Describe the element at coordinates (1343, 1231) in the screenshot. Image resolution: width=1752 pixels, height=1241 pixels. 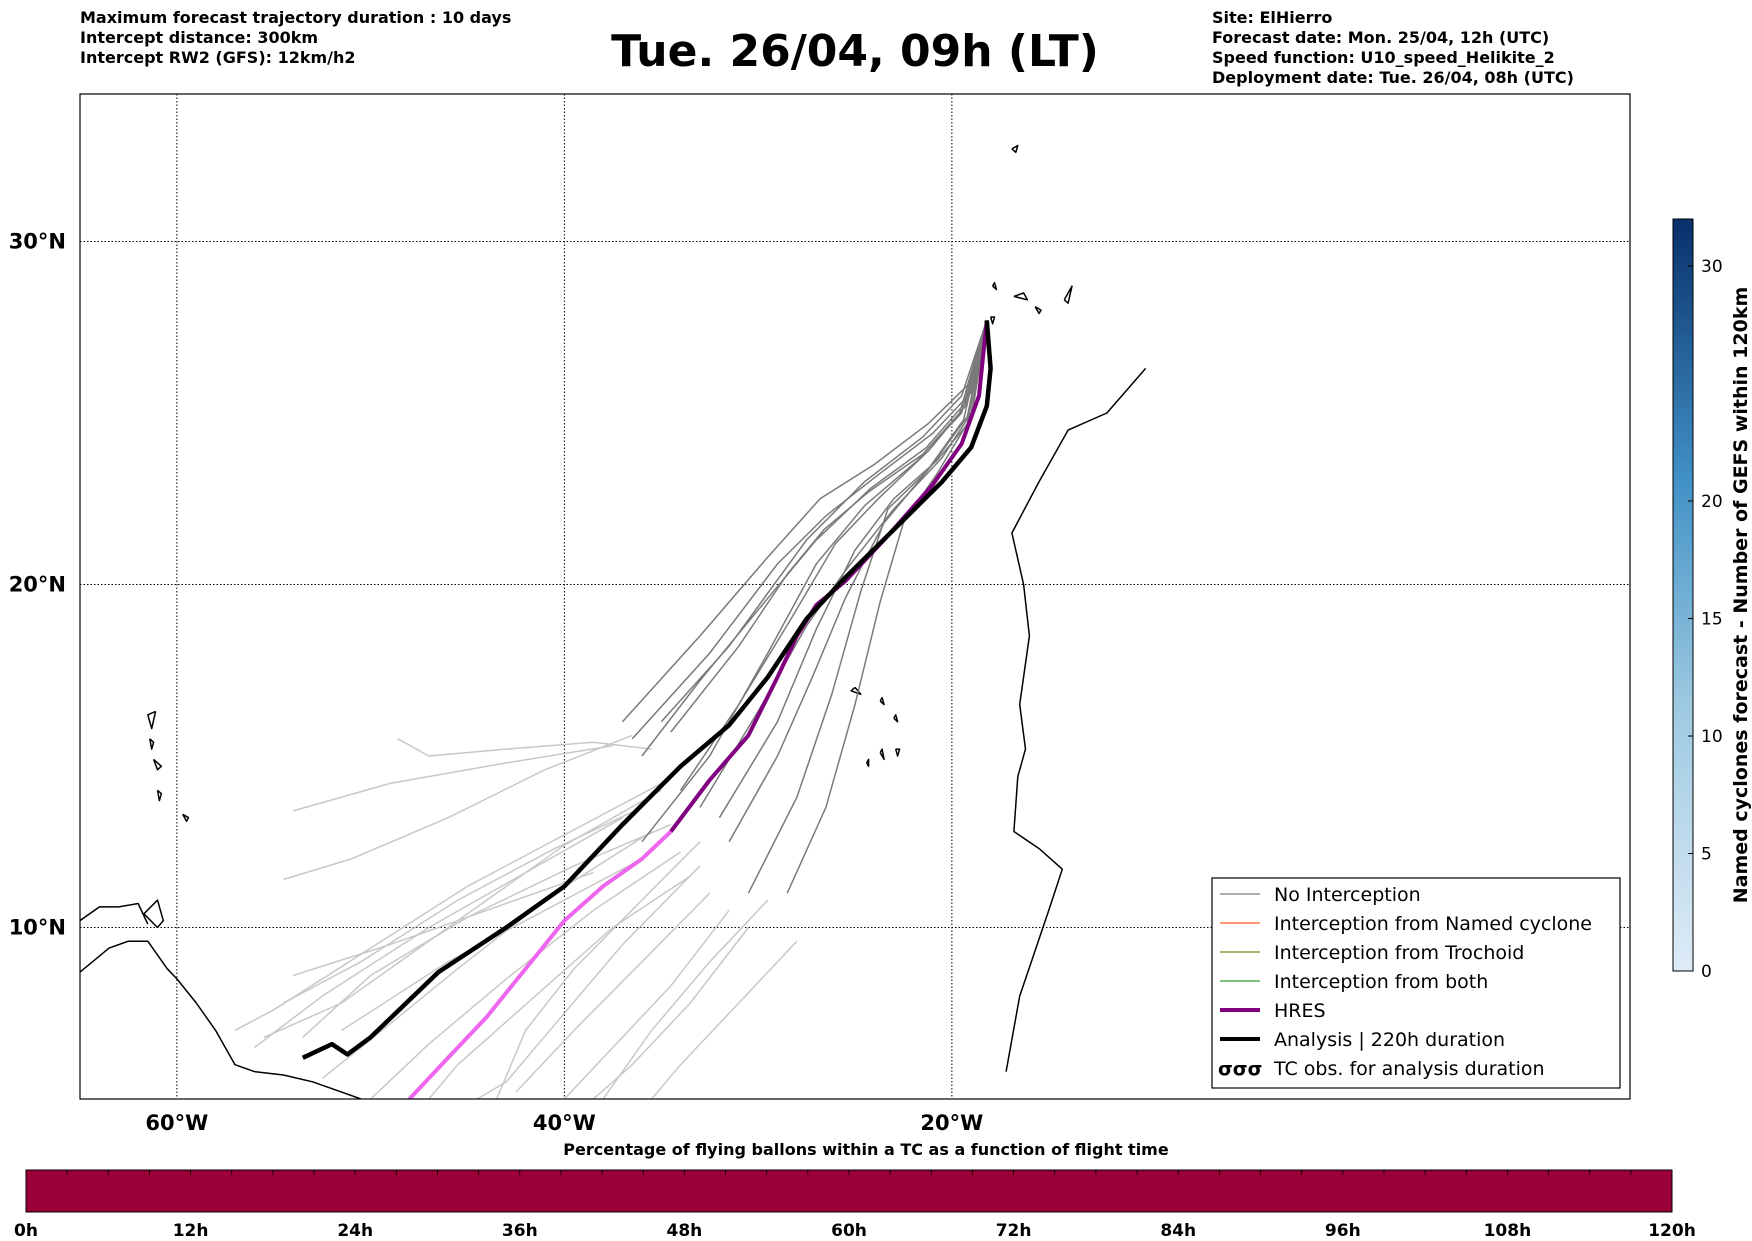
I see `time-bar-tick-label: 96h` at that location.